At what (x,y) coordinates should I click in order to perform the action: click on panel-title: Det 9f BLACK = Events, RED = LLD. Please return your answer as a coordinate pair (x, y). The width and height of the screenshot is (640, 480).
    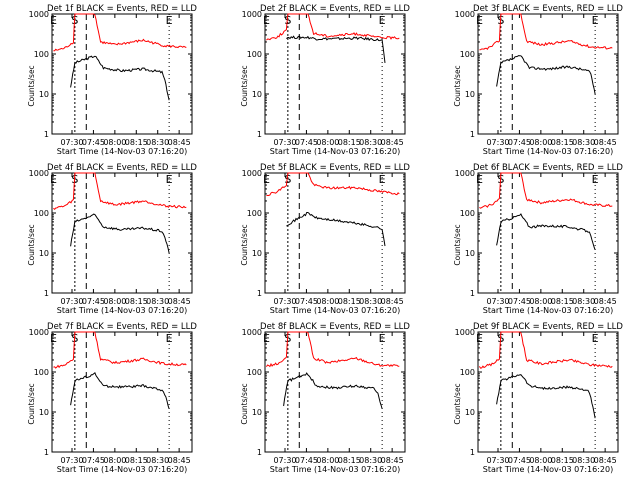
    Looking at the image, I should click on (548, 327).